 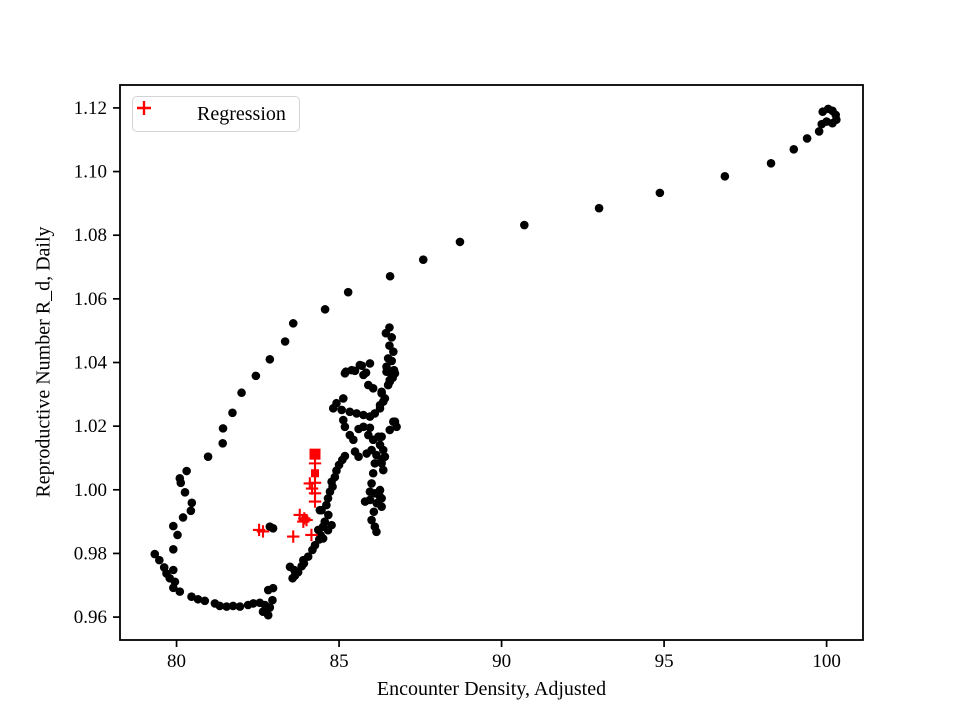 What do you see at coordinates (90, 490) in the screenshot?
I see `y-tick-label: 1.00` at bounding box center [90, 490].